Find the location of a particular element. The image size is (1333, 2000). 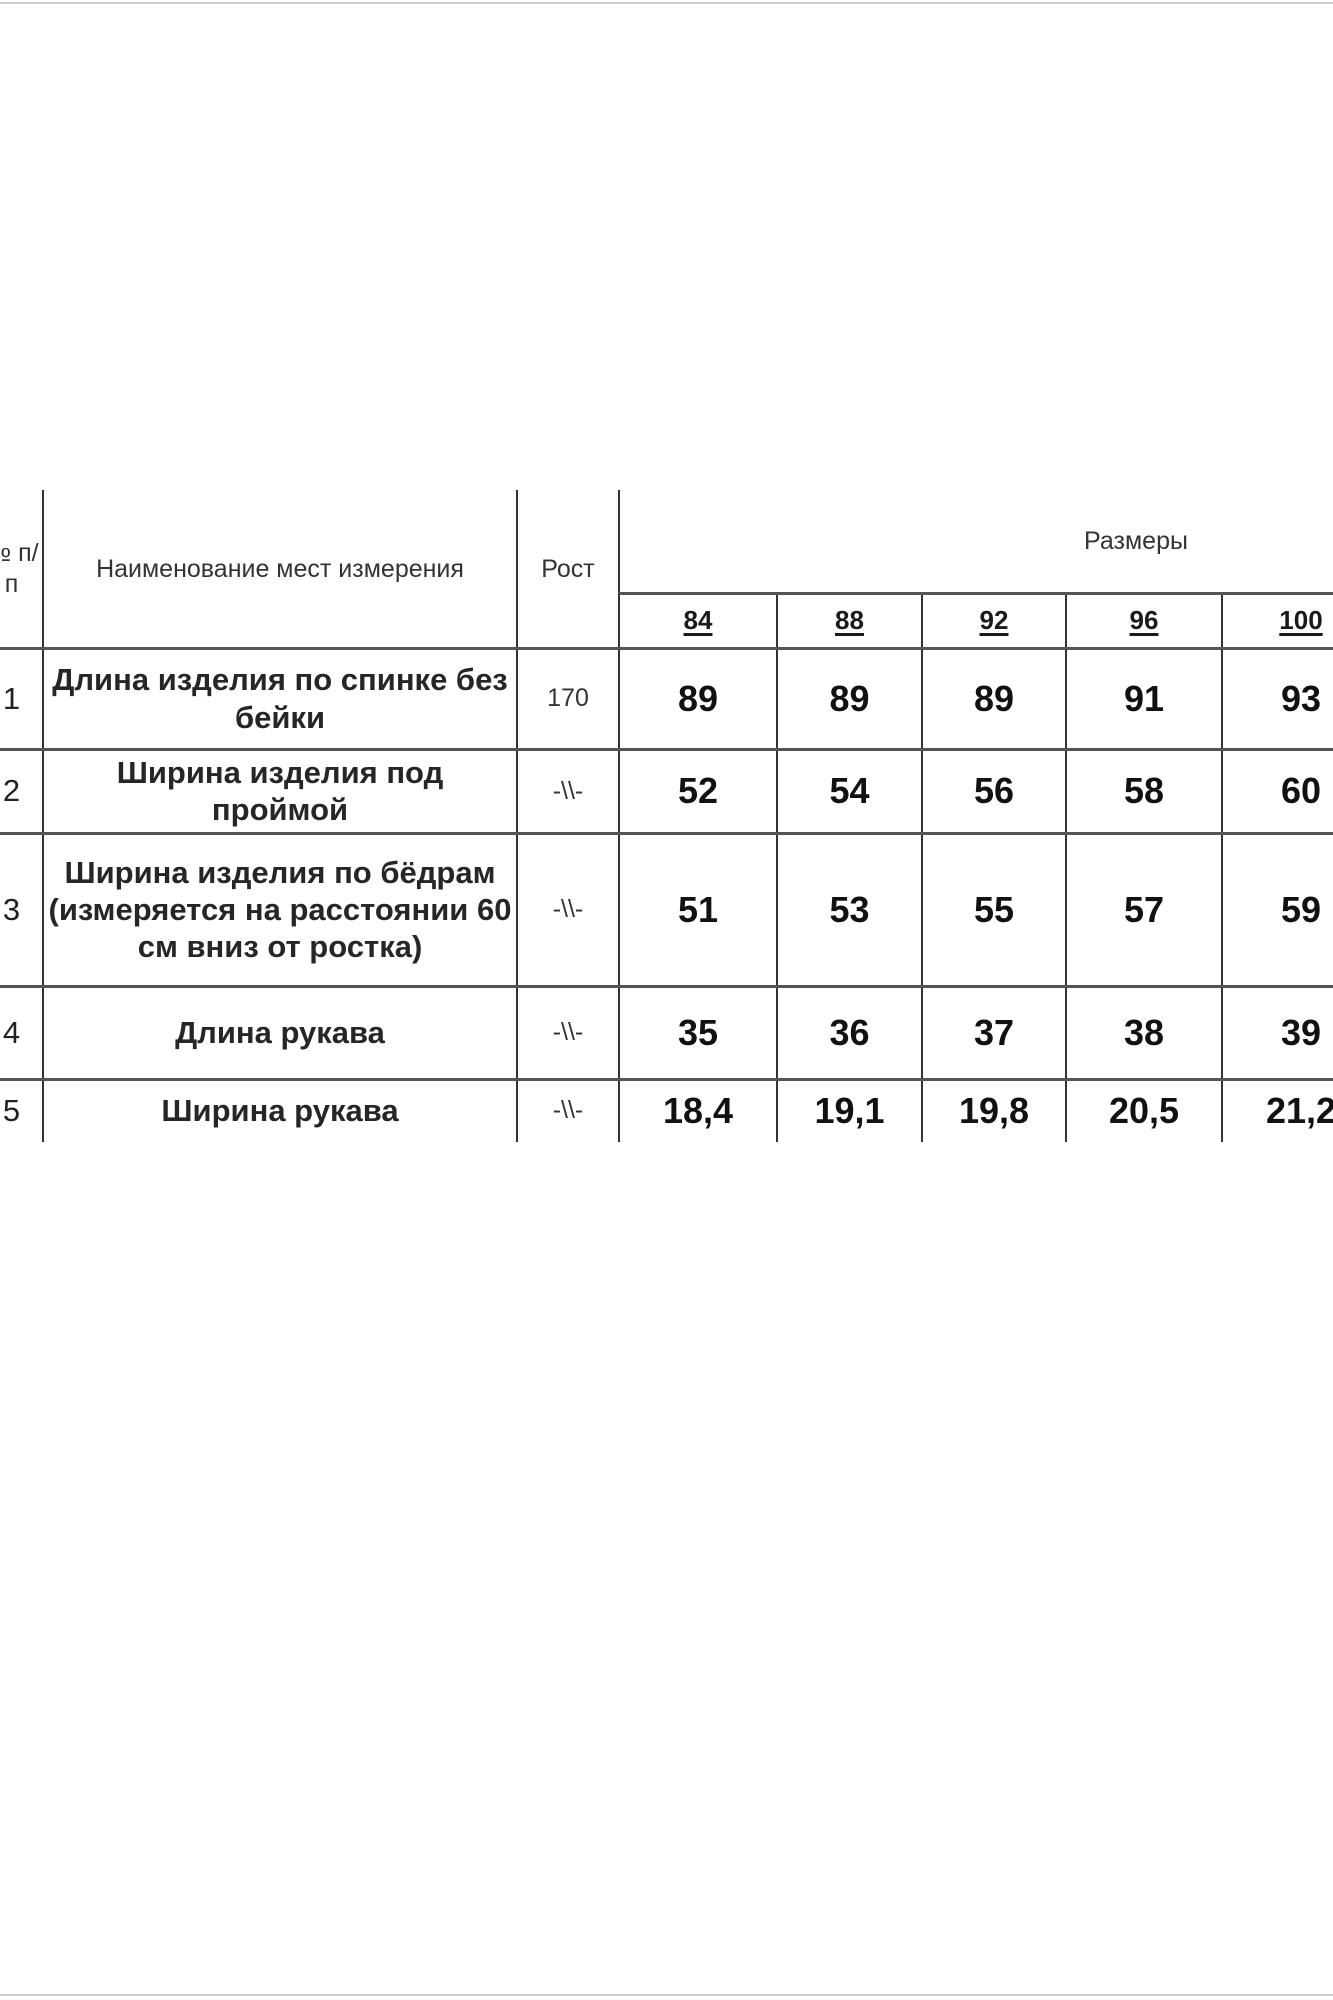

row-value: 52 is located at coordinates (698, 790).